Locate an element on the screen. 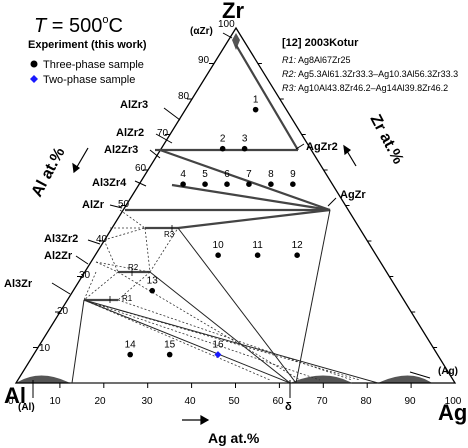 This screenshot has height=448, width=468. ag-axis-arrow-icon is located at coordinates (205, 420).